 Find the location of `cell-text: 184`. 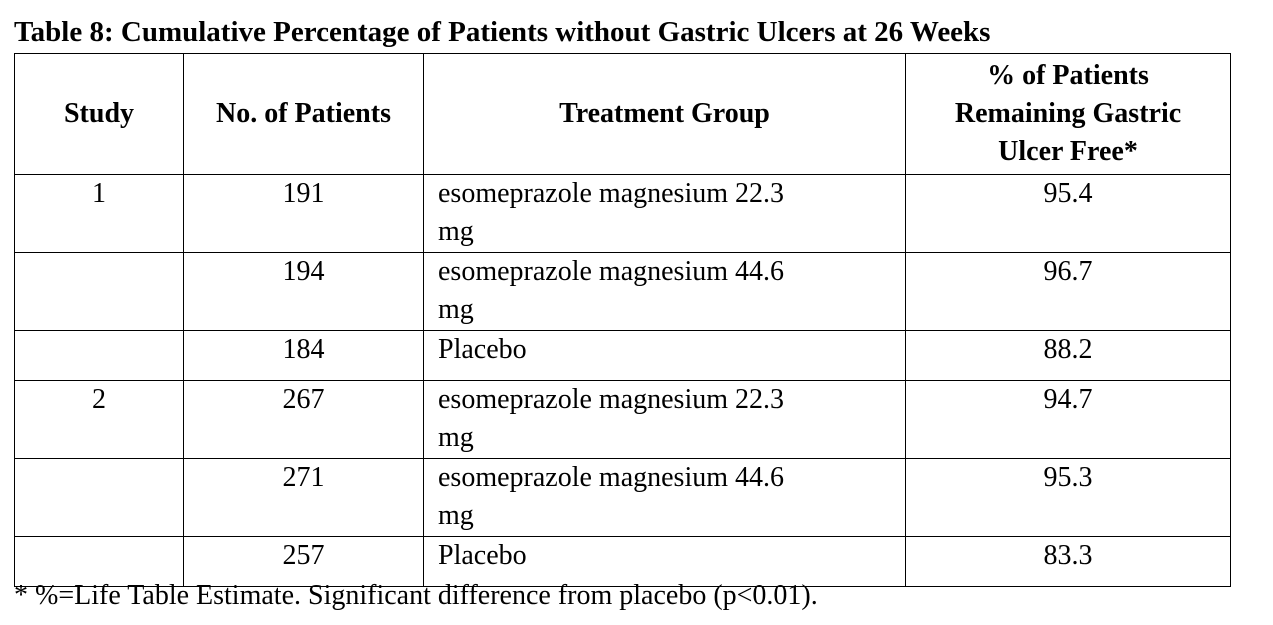

cell-text: 184 is located at coordinates (303, 349).